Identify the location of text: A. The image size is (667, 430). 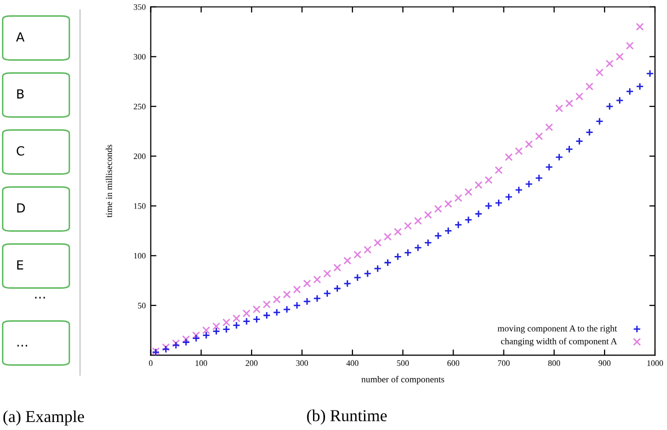
(20, 37).